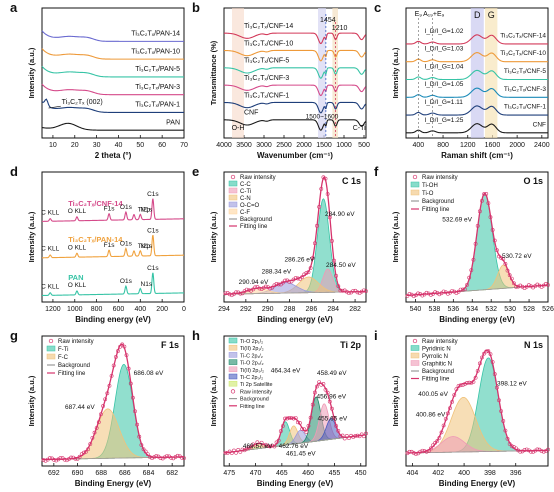 The image size is (554, 492). I want to click on peak-label: N1s, so click(147, 246).